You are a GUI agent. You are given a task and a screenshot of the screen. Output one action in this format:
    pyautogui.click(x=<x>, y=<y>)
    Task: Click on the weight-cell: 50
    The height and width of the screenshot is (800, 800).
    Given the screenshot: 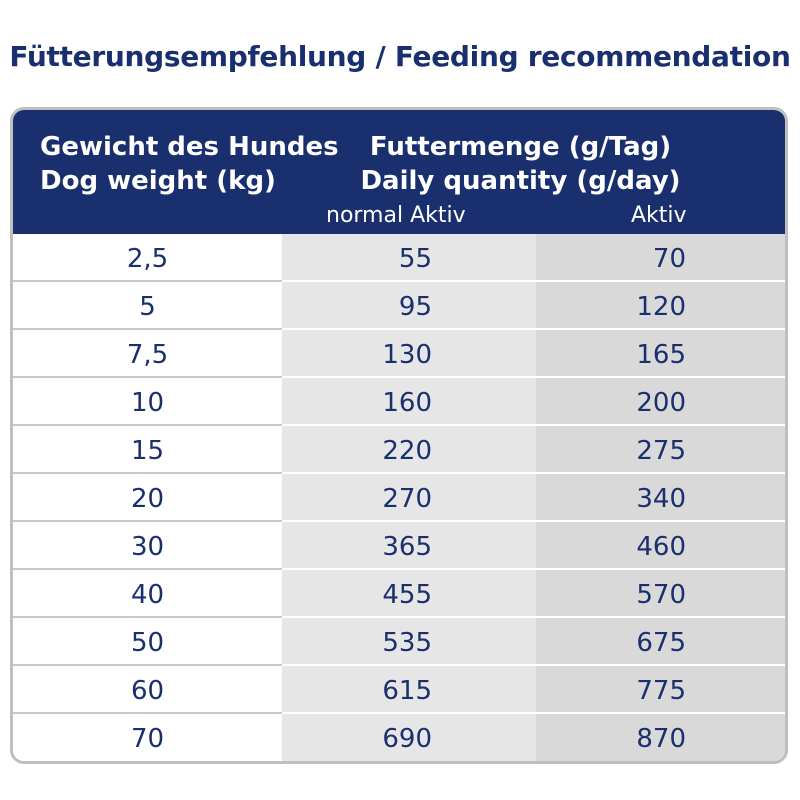 What is the action you would take?
    pyautogui.click(x=147, y=643)
    